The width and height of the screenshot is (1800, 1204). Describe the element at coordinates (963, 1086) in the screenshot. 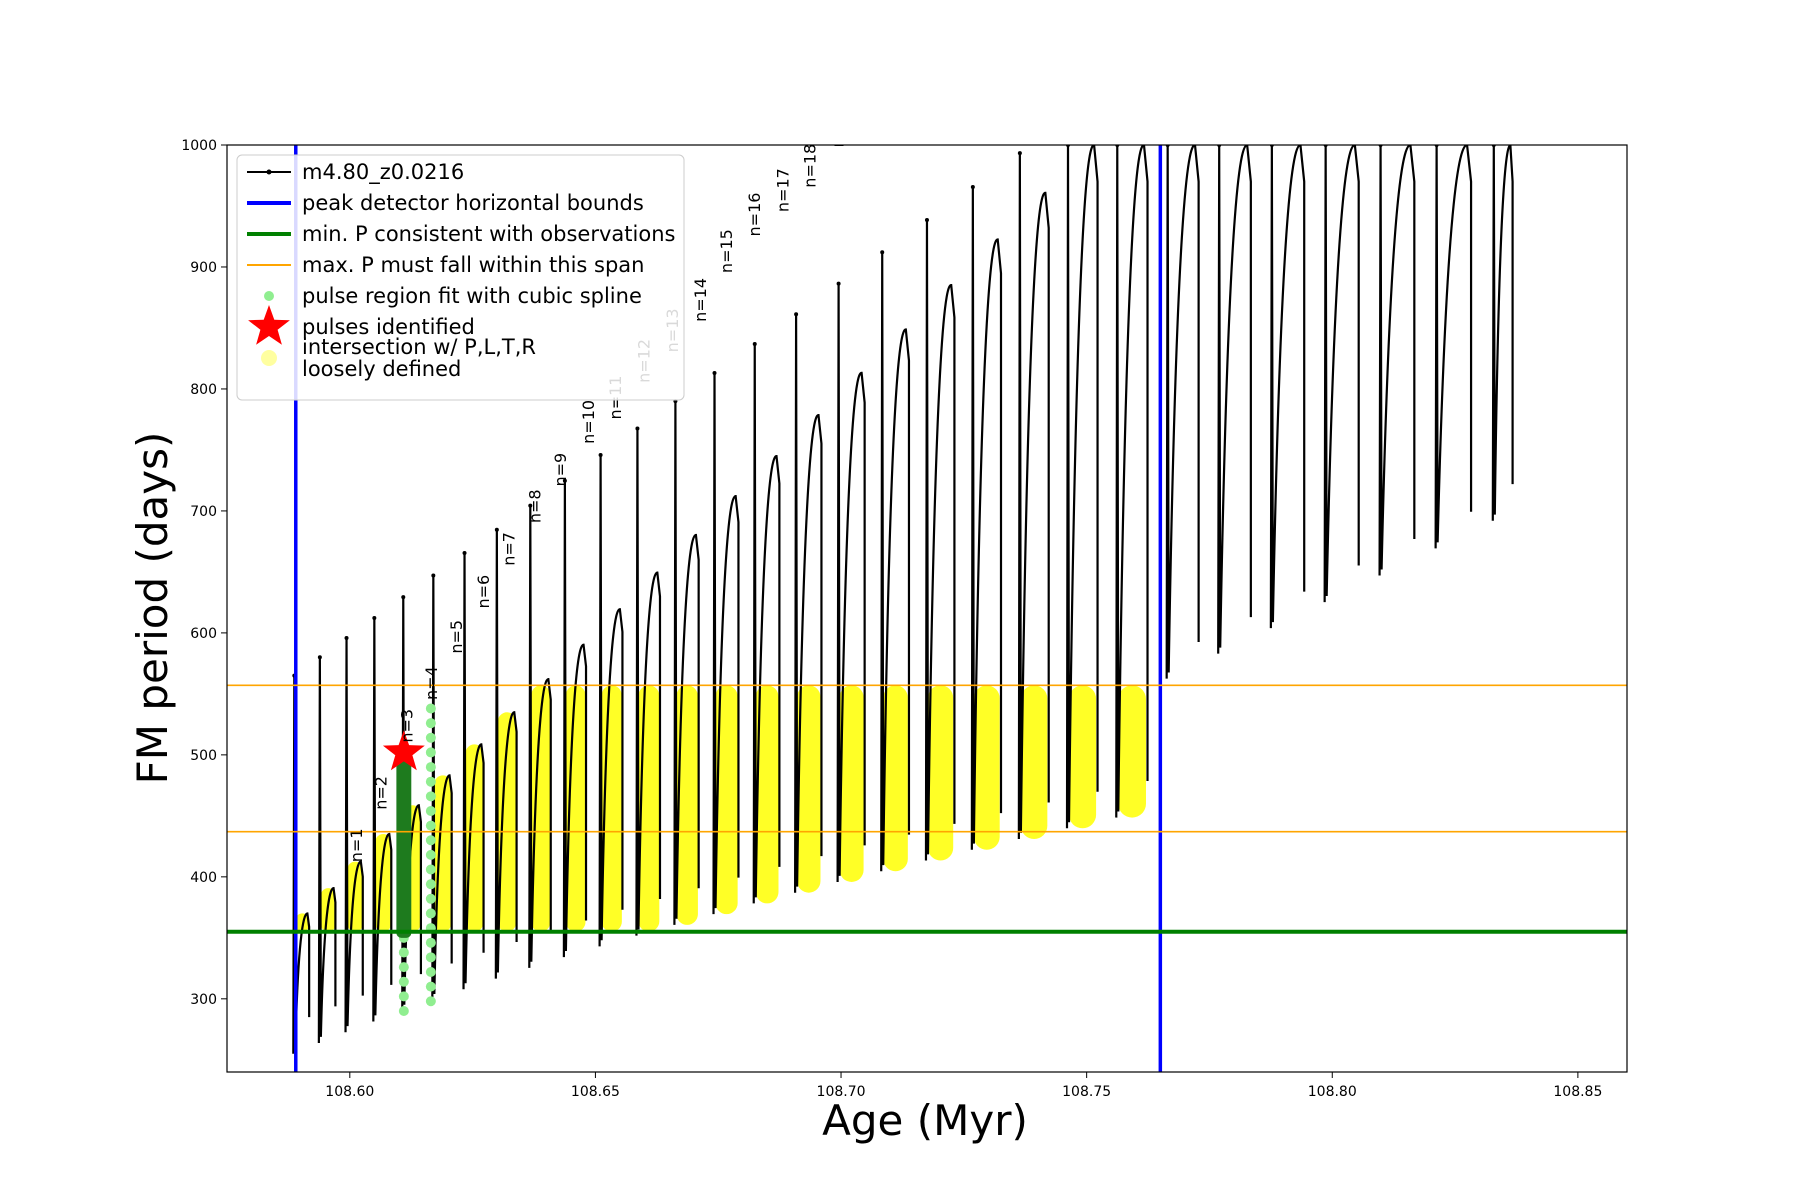

I see `x-axis-ticks: 108.60 108.65 108.70 108.75 108.80 108.85` at that location.